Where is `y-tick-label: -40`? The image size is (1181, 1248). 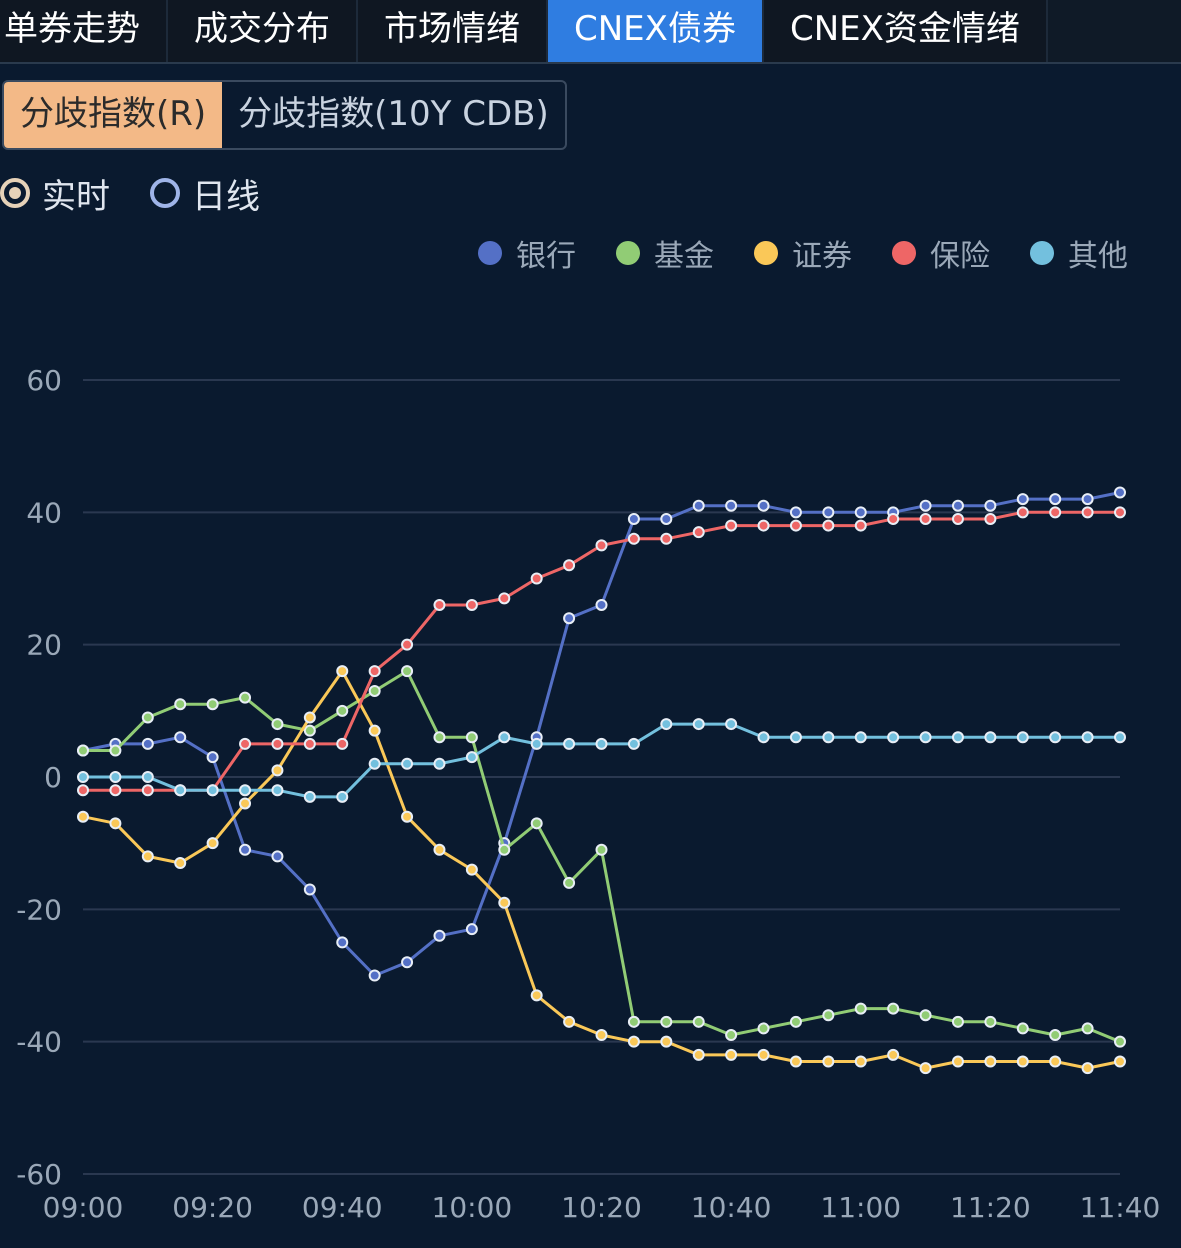
y-tick-label: -40 is located at coordinates (39, 1042).